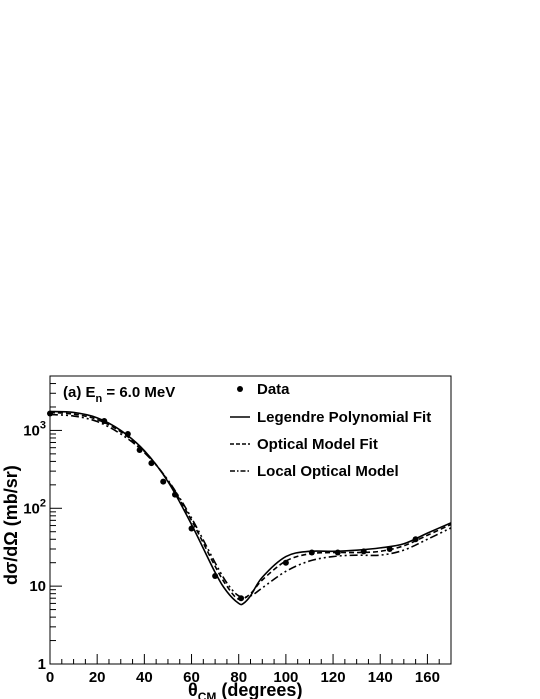 This screenshot has width=540, height=699. I want to click on x-tick-label: 80, so click(238, 677).